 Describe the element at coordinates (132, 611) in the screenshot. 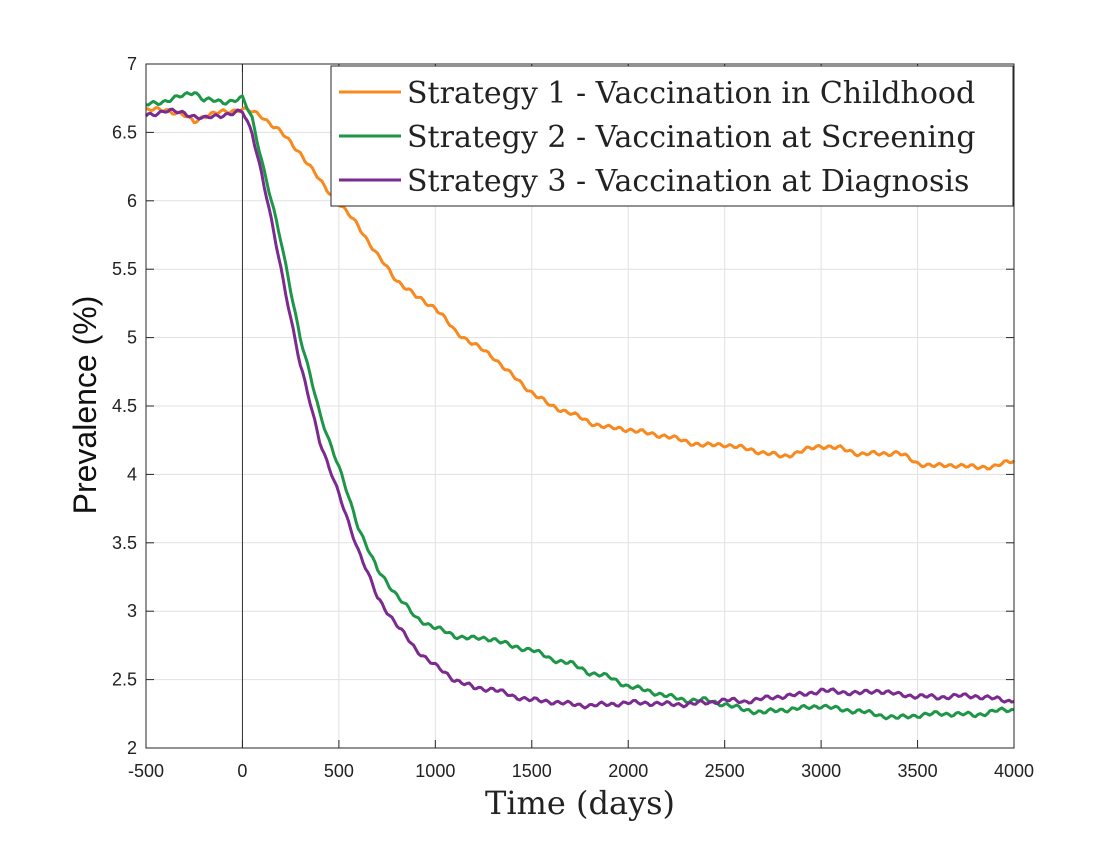

I see `y-tick-label: 3` at that location.